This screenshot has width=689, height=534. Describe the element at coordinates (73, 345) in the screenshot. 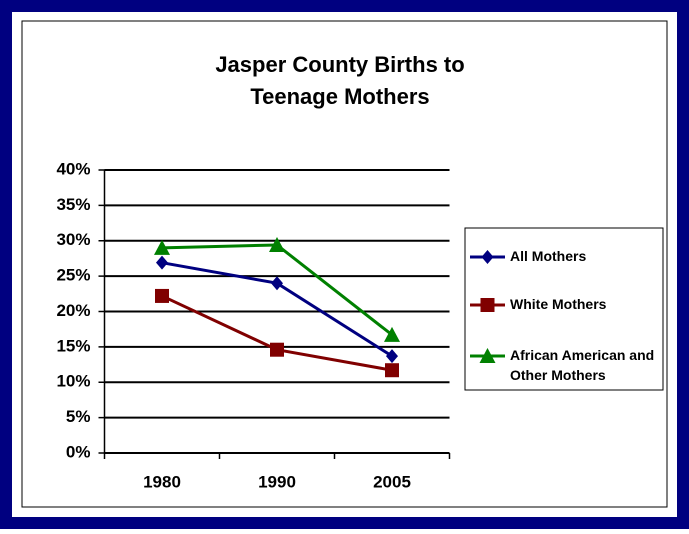

I see `y-tick-label: 15%` at that location.